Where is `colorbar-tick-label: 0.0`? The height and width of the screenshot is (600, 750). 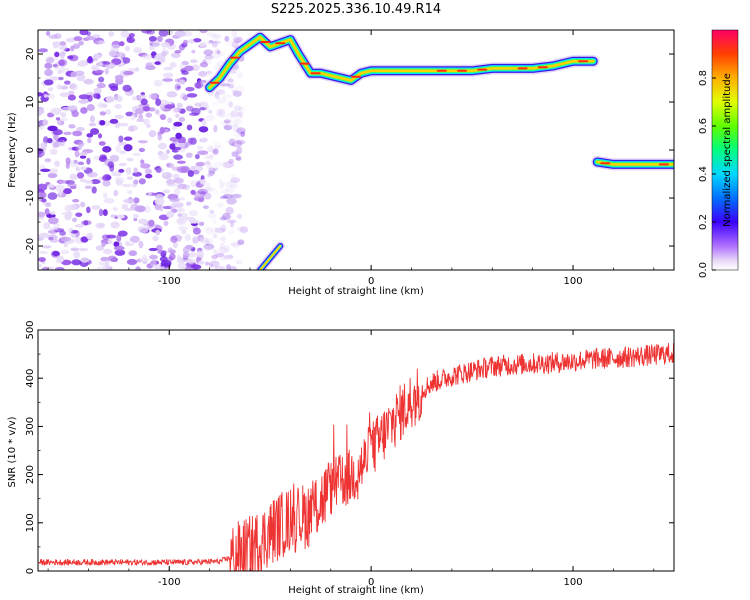 colorbar-tick-label: 0.0 is located at coordinates (703, 270).